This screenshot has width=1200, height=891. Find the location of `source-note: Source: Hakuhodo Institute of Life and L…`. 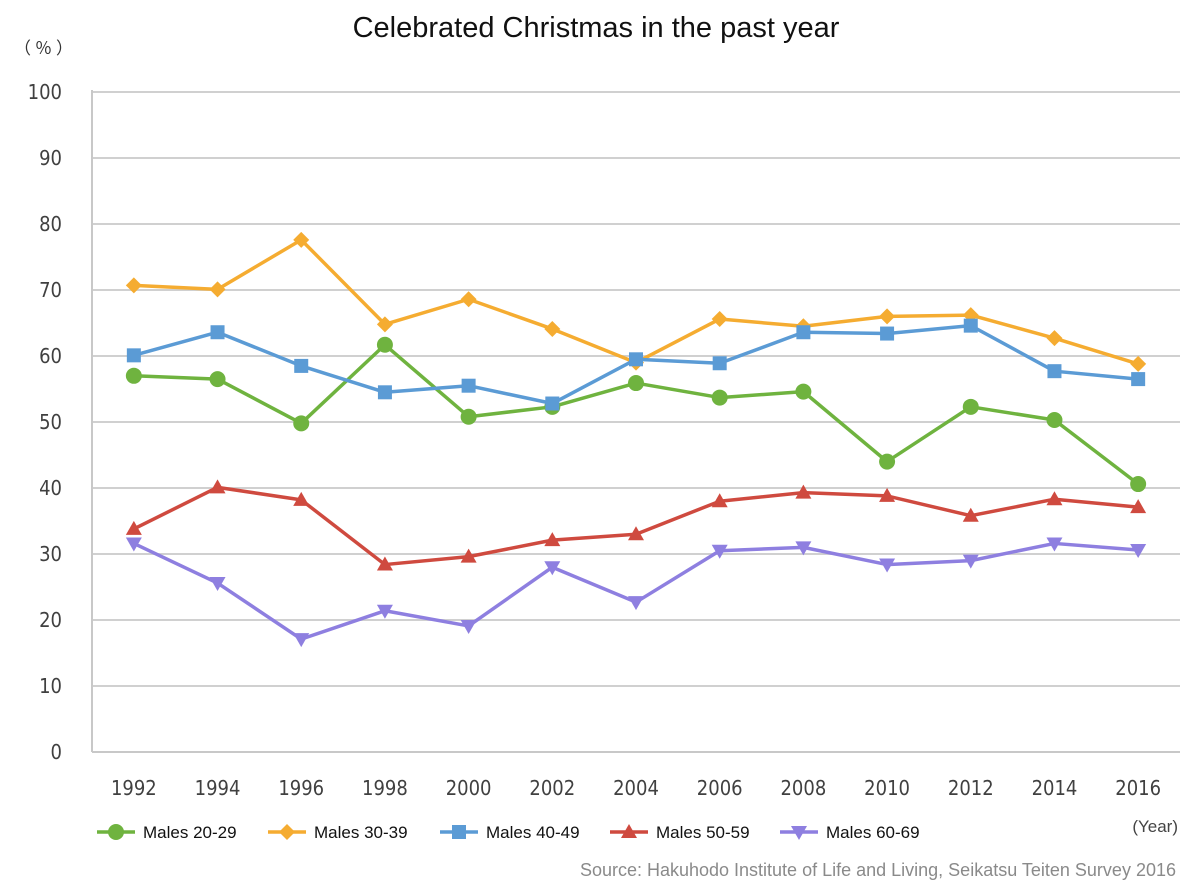

source-note: Source: Hakuhodo Institute of Life and L… is located at coordinates (877, 870).